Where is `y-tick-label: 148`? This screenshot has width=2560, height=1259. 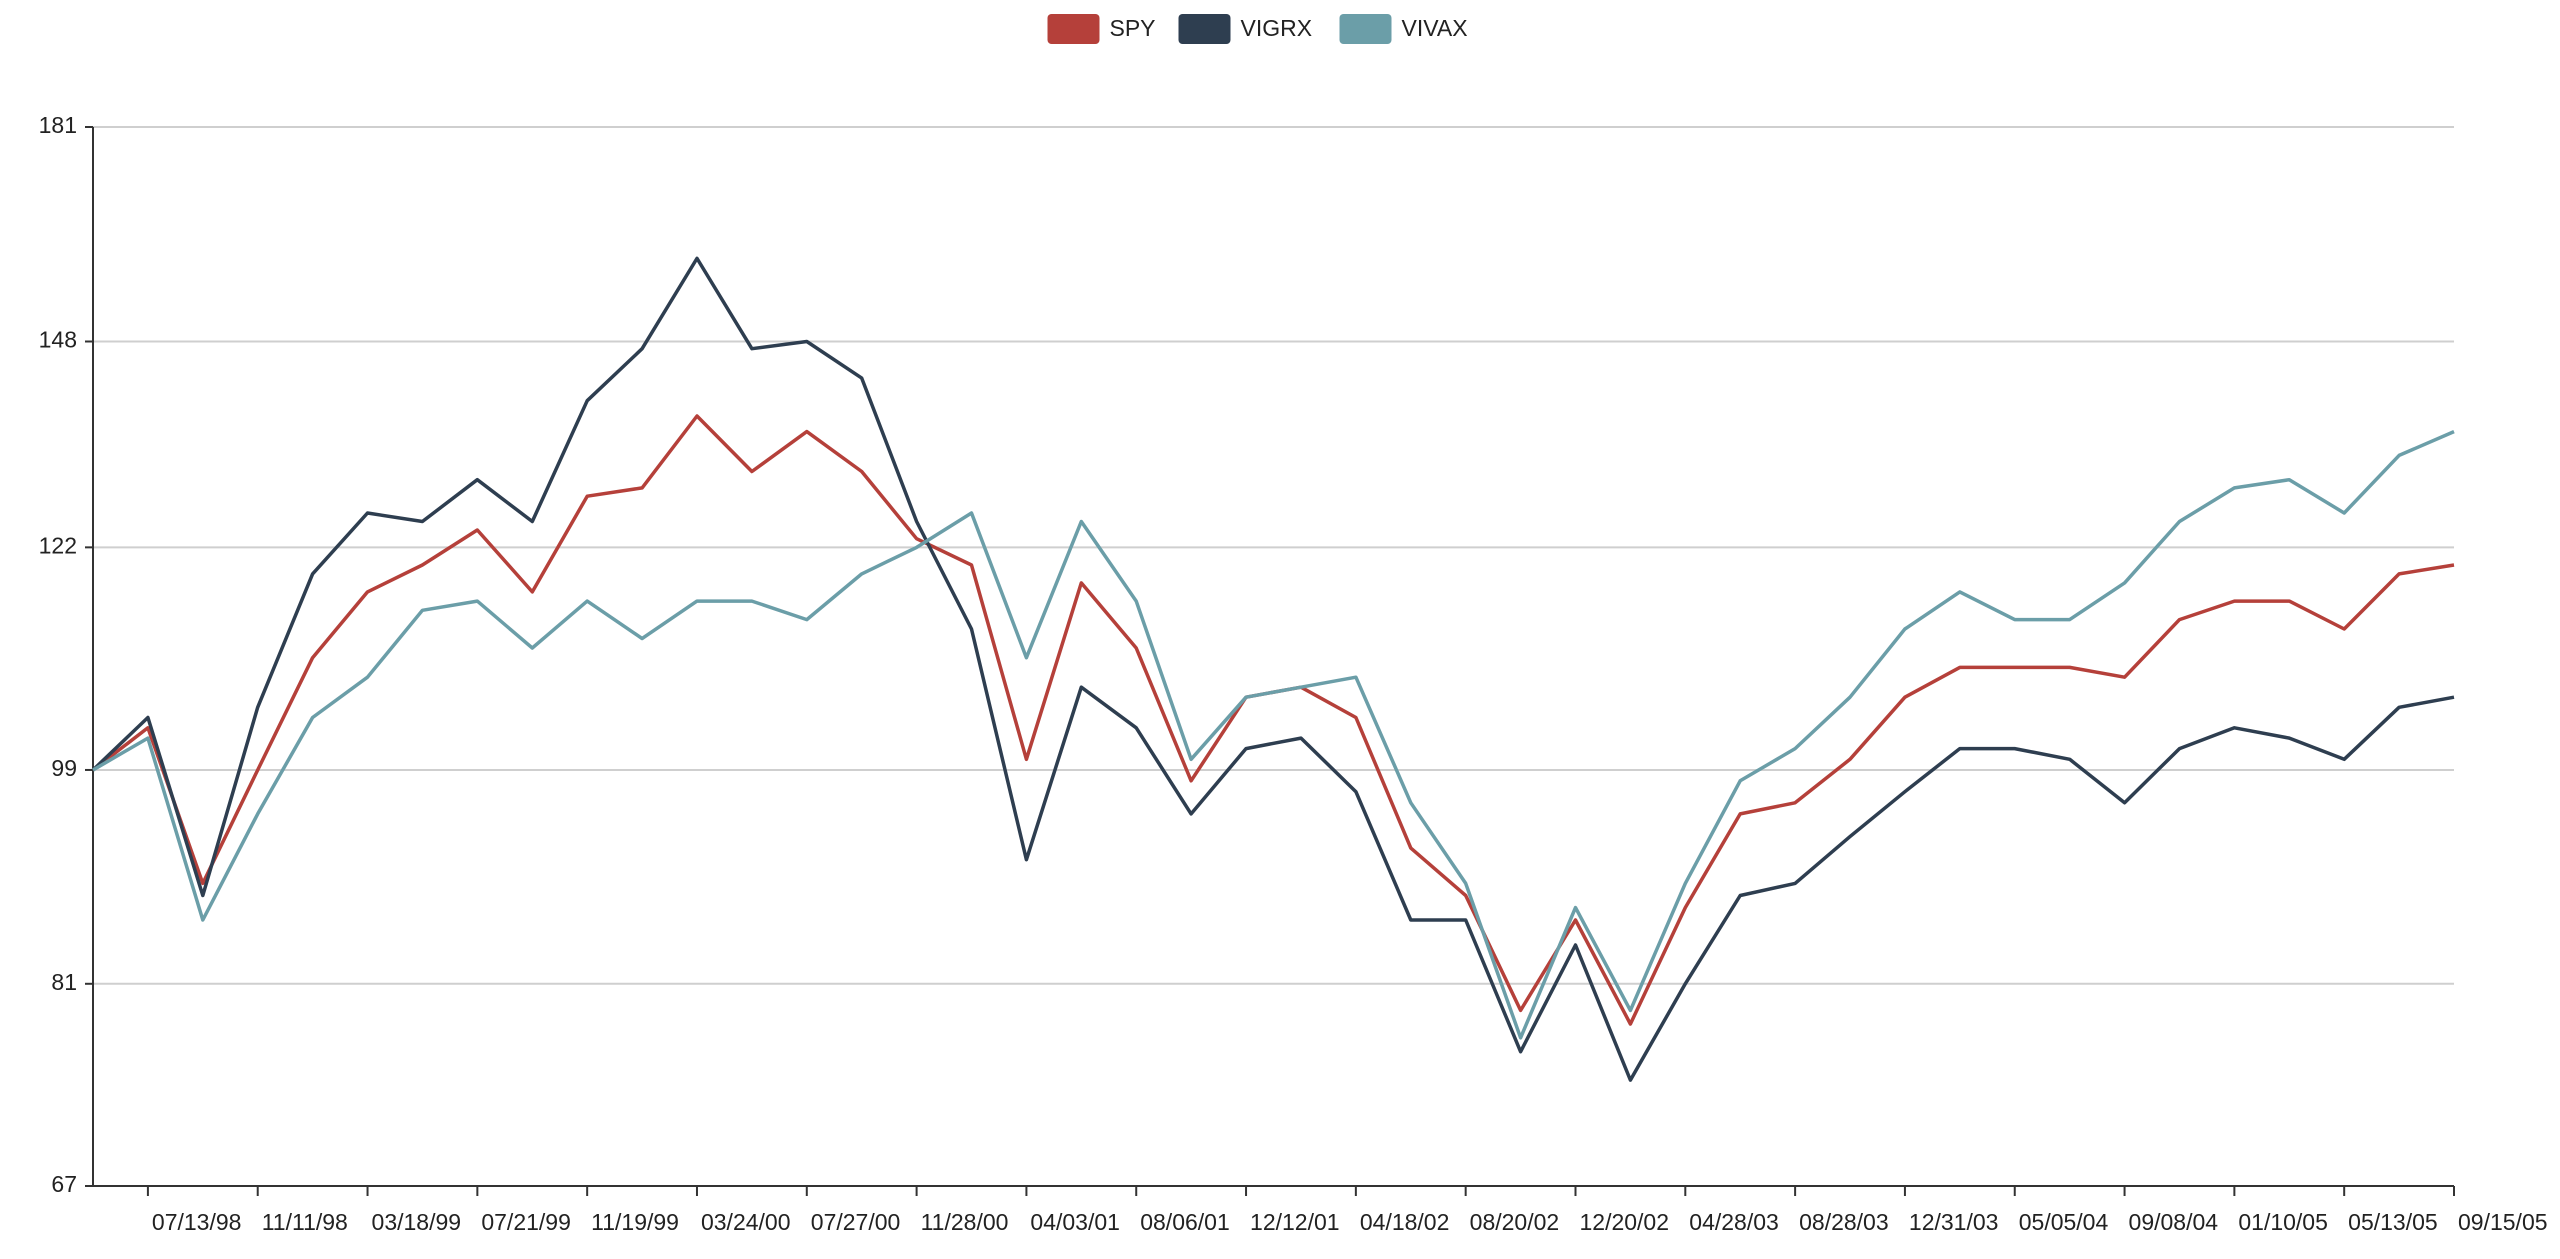
y-tick-label: 148 is located at coordinates (58, 340).